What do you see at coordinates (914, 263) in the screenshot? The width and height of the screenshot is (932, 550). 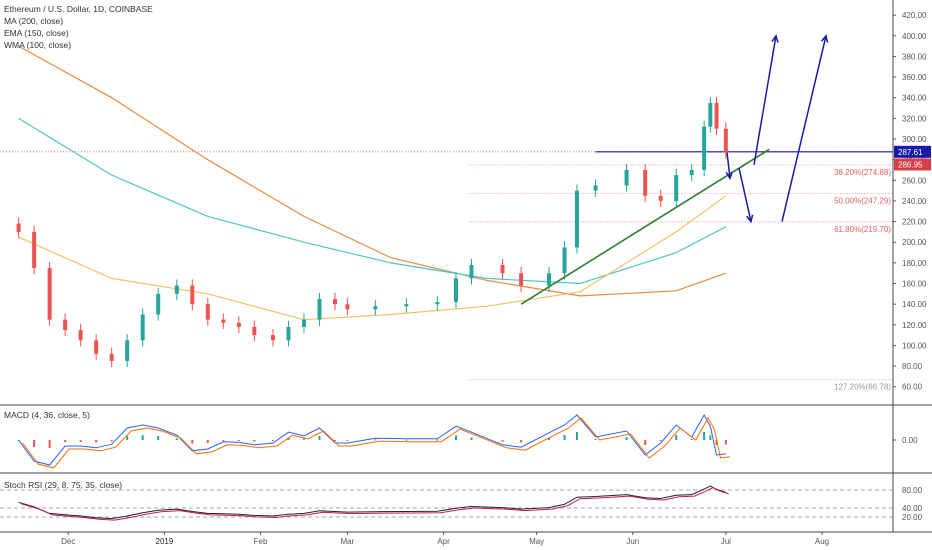 I see `y-tick-label: 180.00` at bounding box center [914, 263].